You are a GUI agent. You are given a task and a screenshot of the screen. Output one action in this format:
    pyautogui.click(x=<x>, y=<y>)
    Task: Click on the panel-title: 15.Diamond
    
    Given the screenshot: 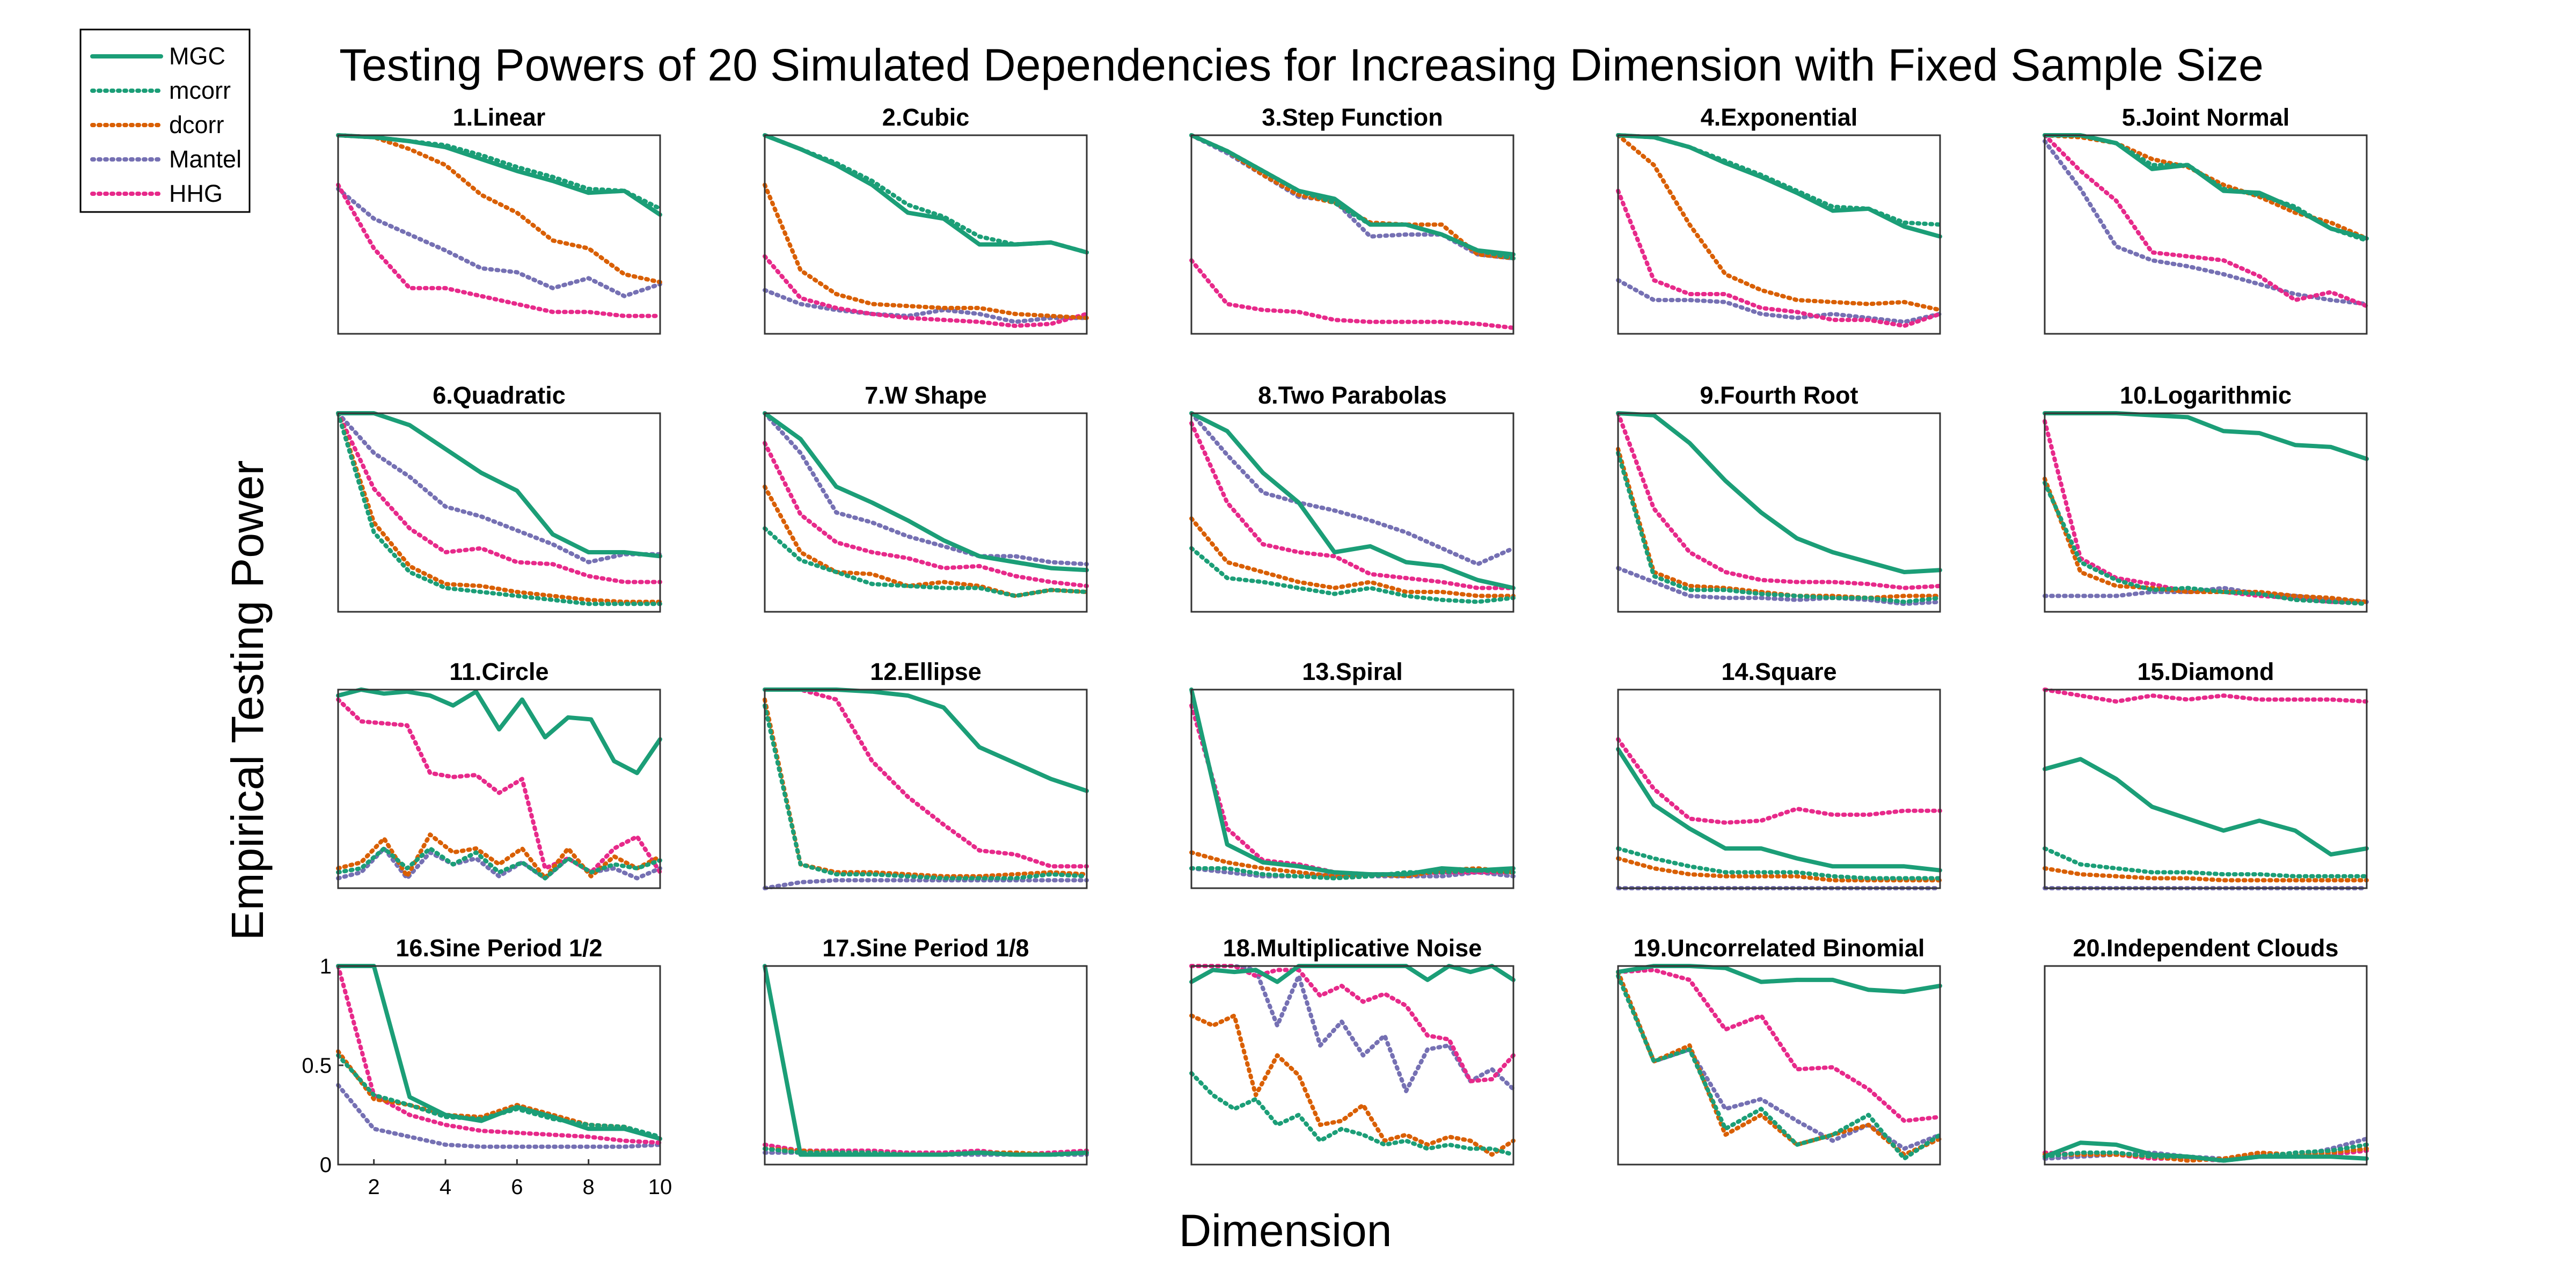 What is the action you would take?
    pyautogui.click(x=2205, y=671)
    